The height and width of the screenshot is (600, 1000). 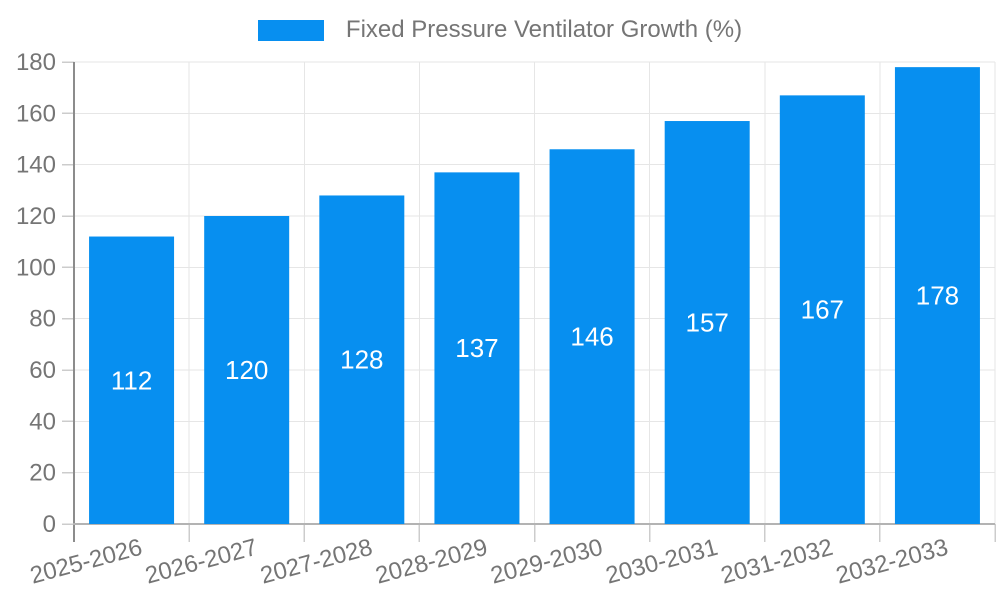 What do you see at coordinates (42, 473) in the screenshot?
I see `y-axis-tick-label: 20` at bounding box center [42, 473].